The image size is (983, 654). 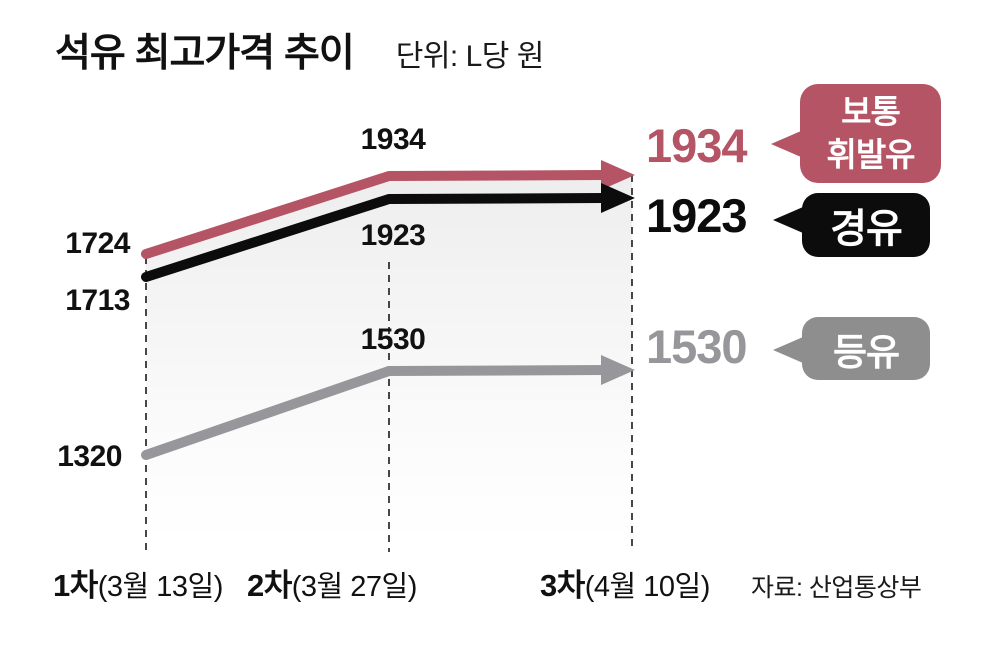 What do you see at coordinates (870, 154) in the screenshot?
I see `gasoline-legend-label-line2: 휘발유` at bounding box center [870, 154].